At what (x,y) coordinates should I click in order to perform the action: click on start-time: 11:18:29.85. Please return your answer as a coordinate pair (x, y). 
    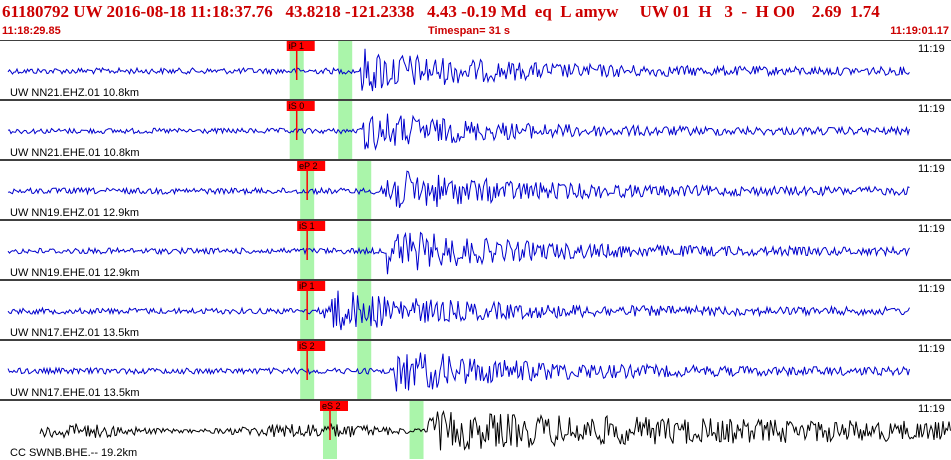
    Looking at the image, I should click on (31, 31).